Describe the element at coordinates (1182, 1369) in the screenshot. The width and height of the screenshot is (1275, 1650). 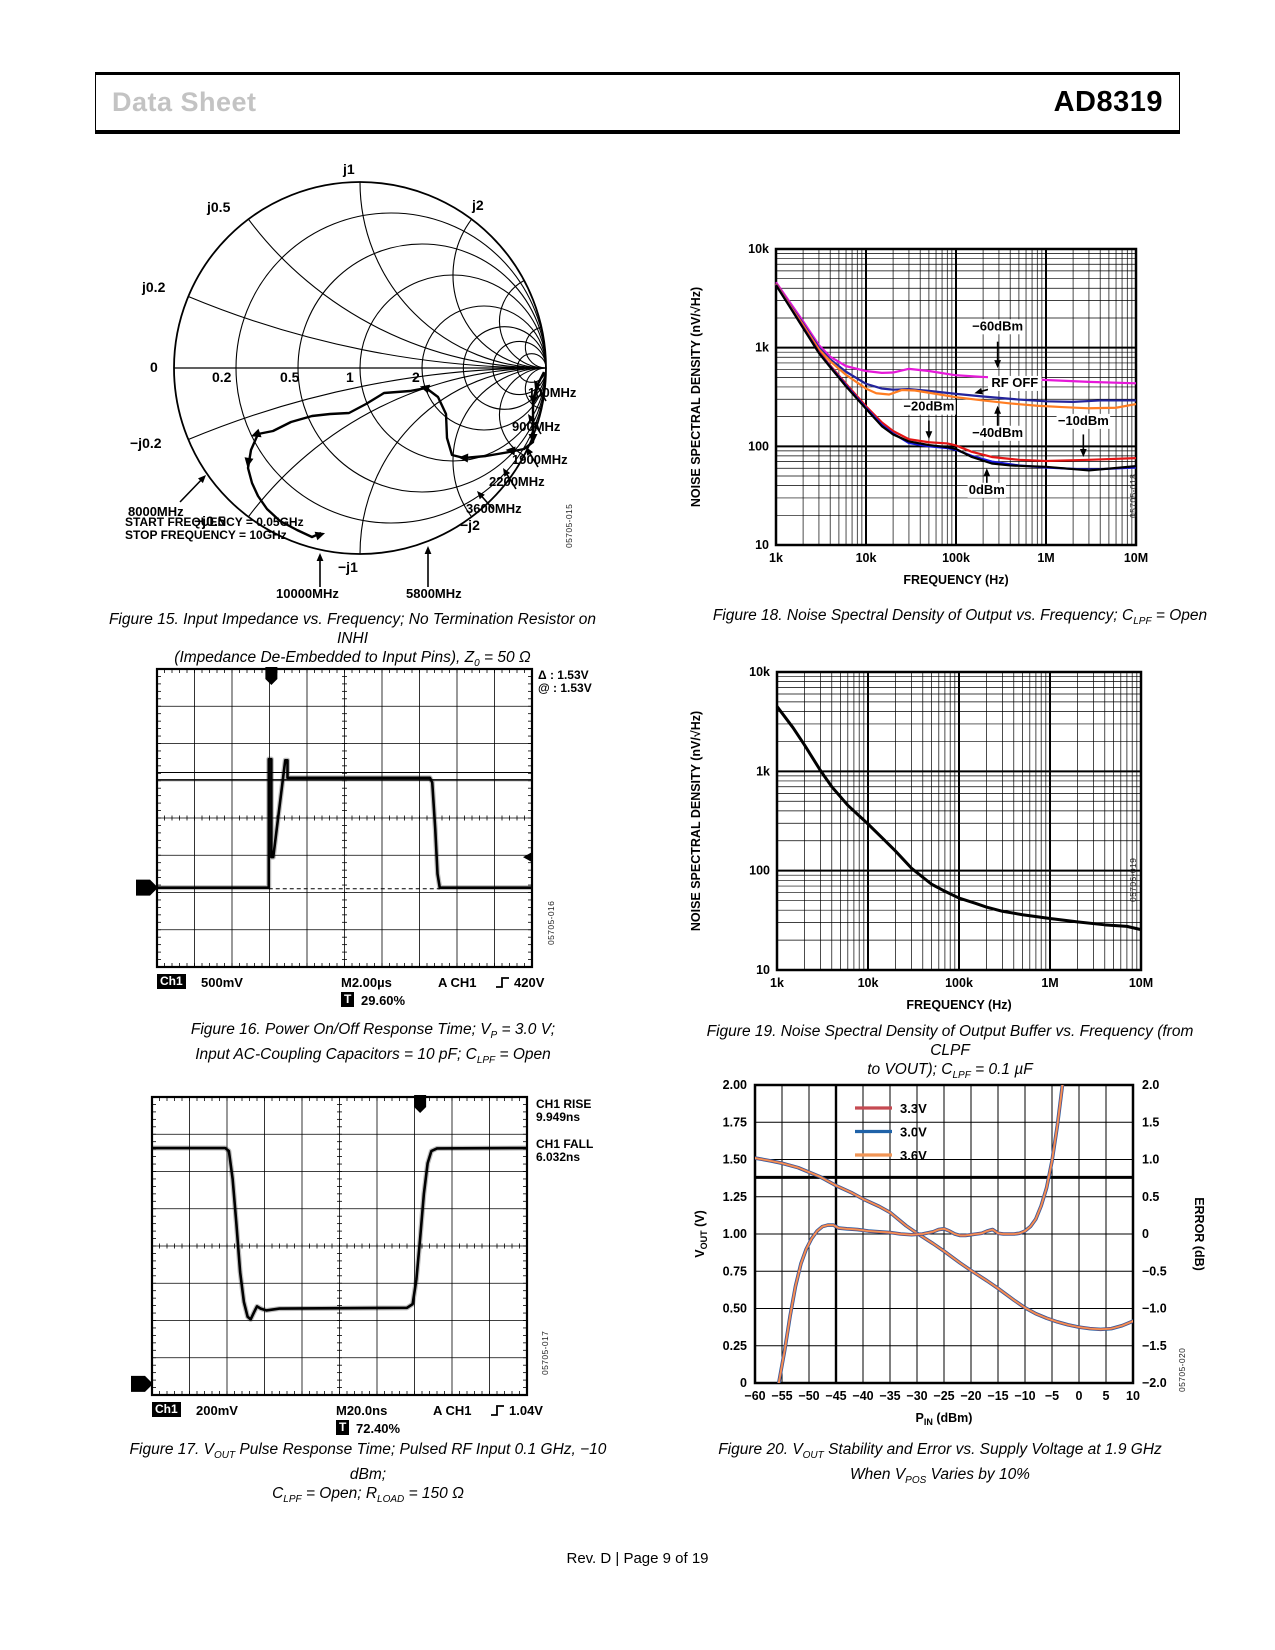
I see `figure20-code: 05705-020` at that location.